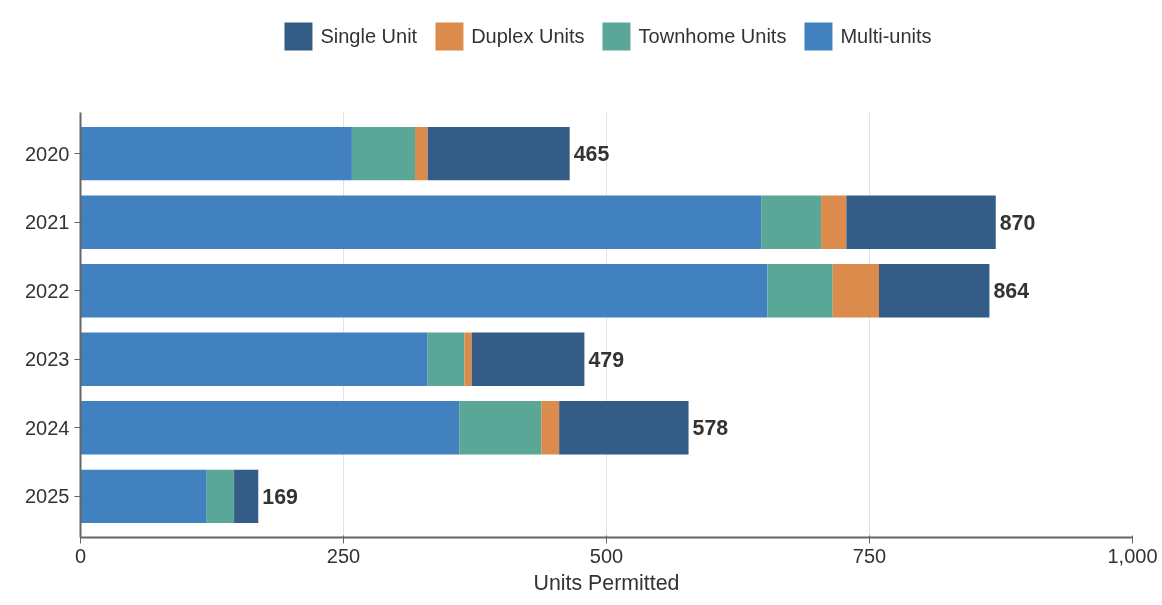 The image size is (1162, 605). I want to click on total-label: 169, so click(280, 496).